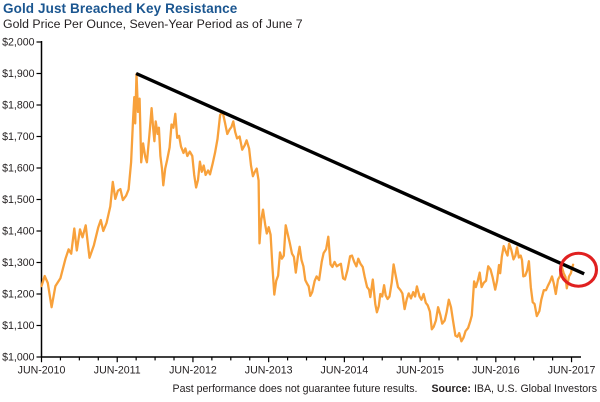 The width and height of the screenshot is (600, 402). Describe the element at coordinates (193, 371) in the screenshot. I see `x-tick-label: JUN-2012` at that location.